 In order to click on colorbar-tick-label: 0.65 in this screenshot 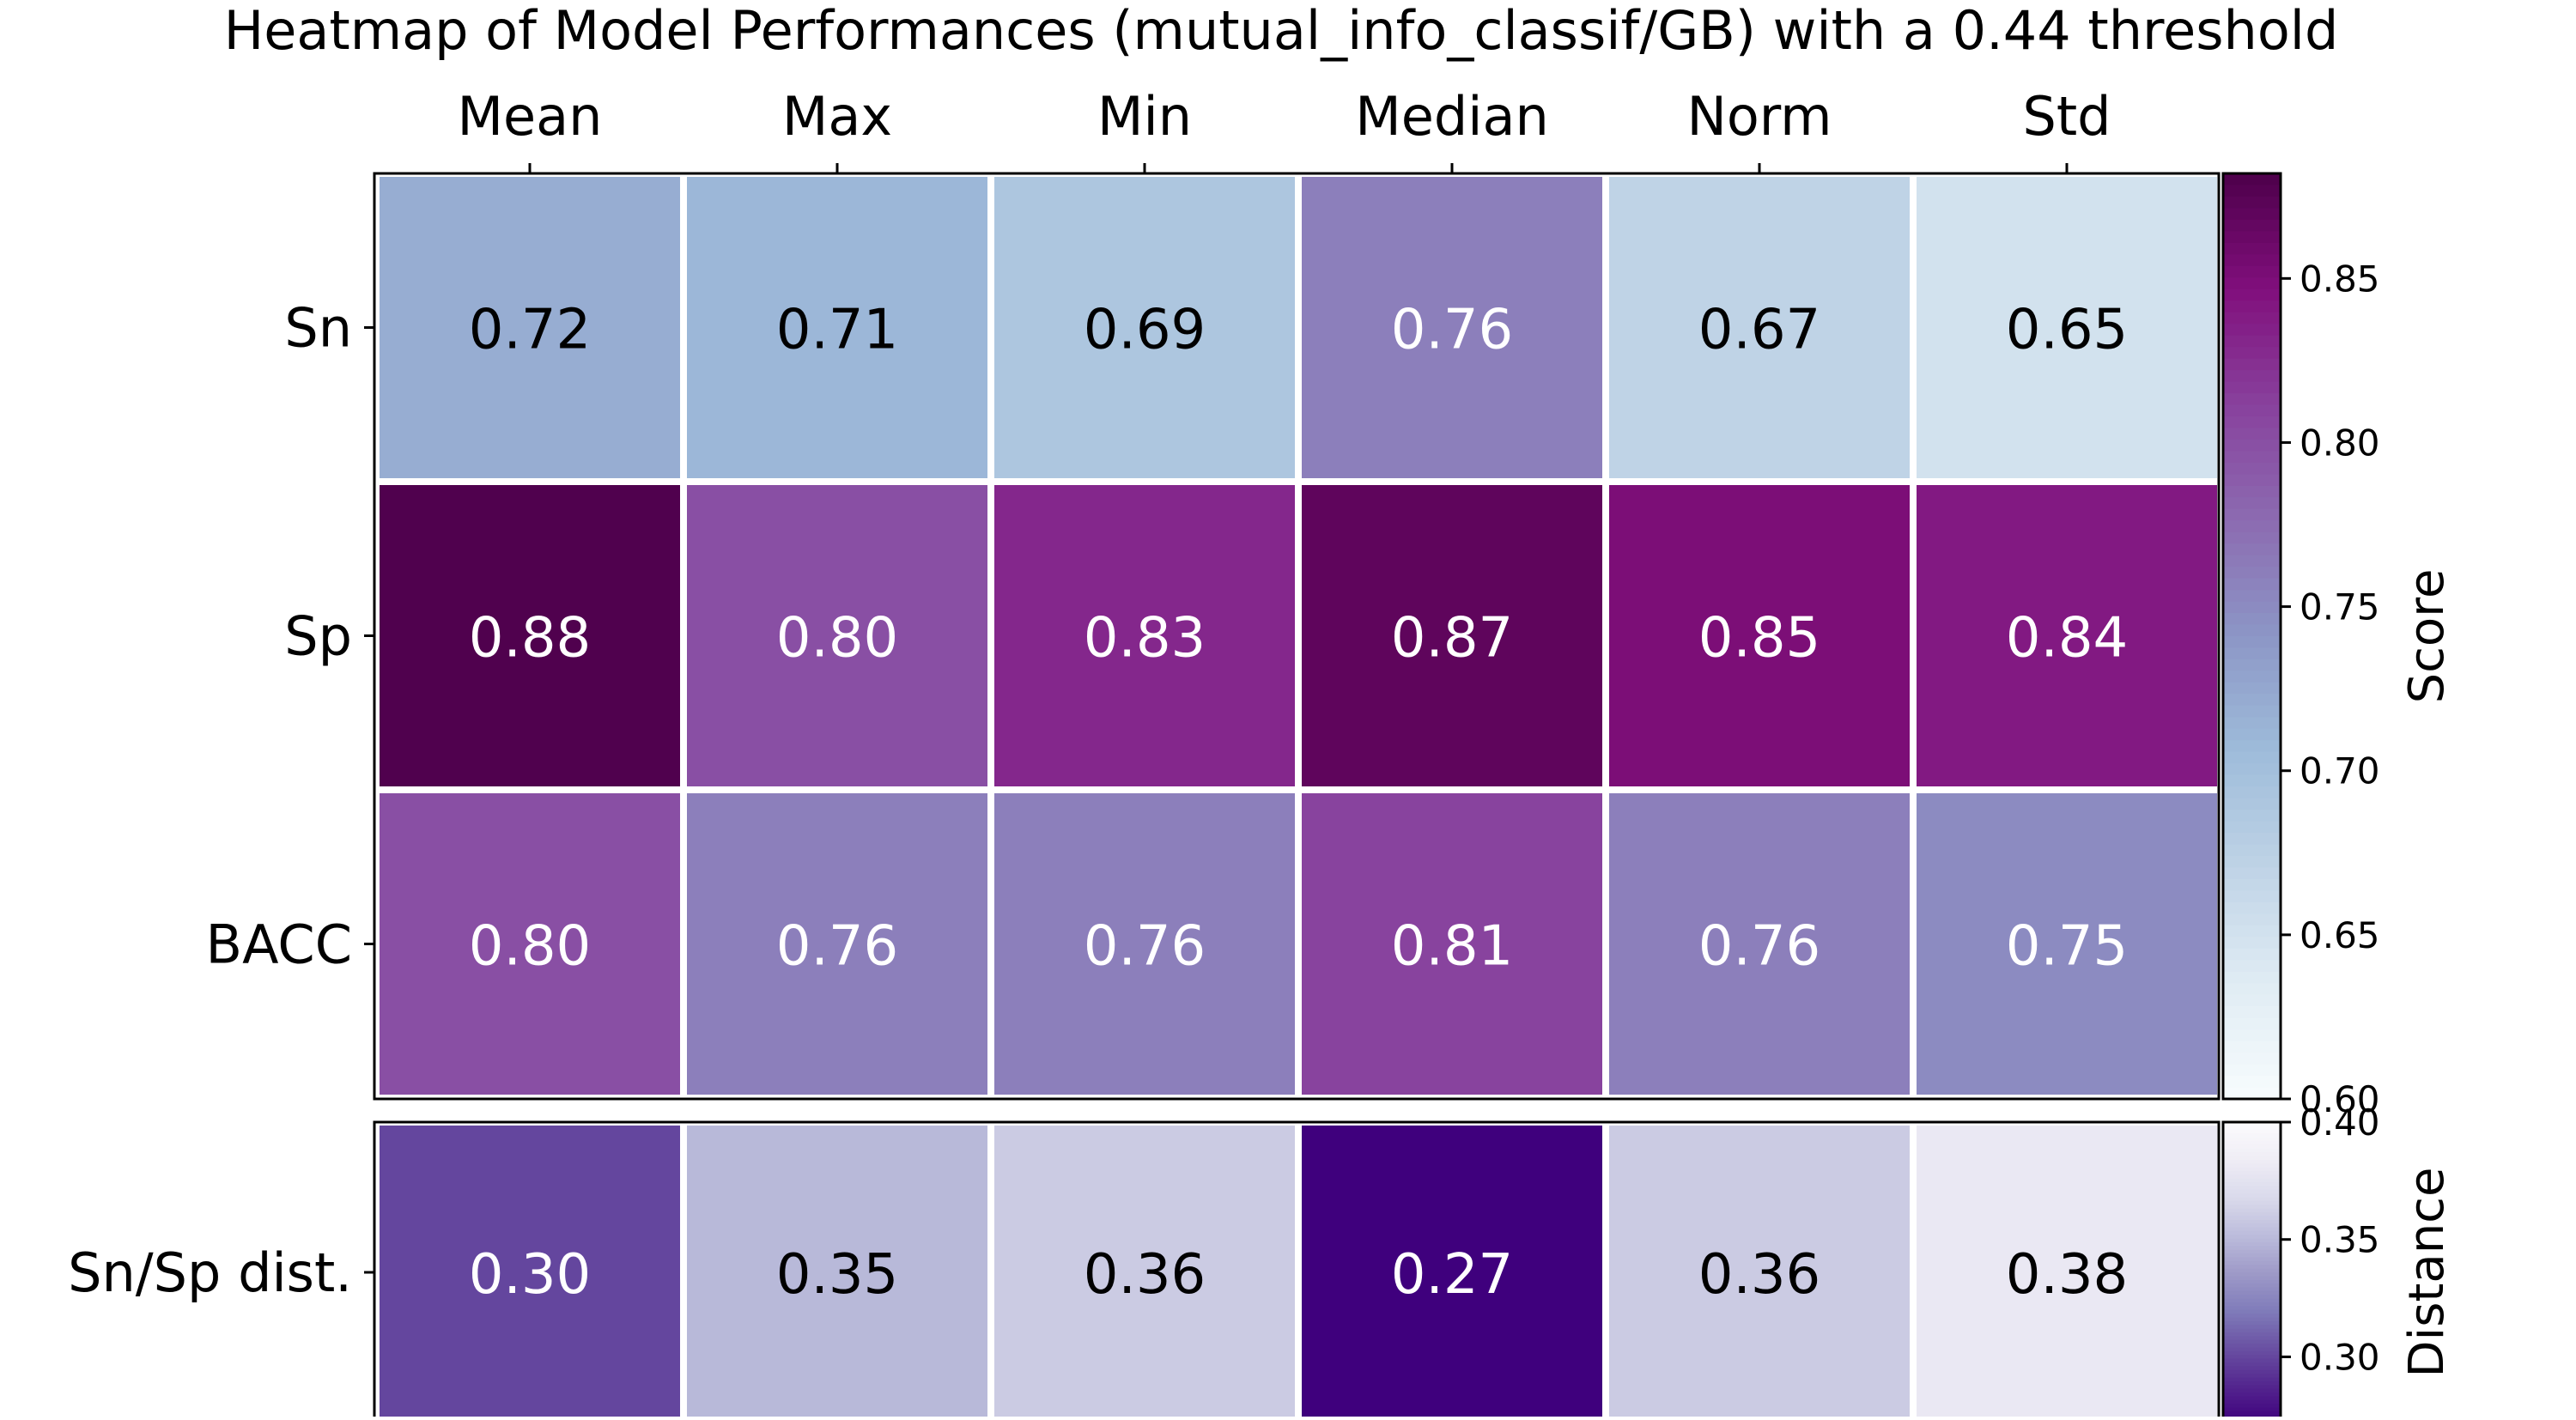, I will do `click(2340, 935)`.